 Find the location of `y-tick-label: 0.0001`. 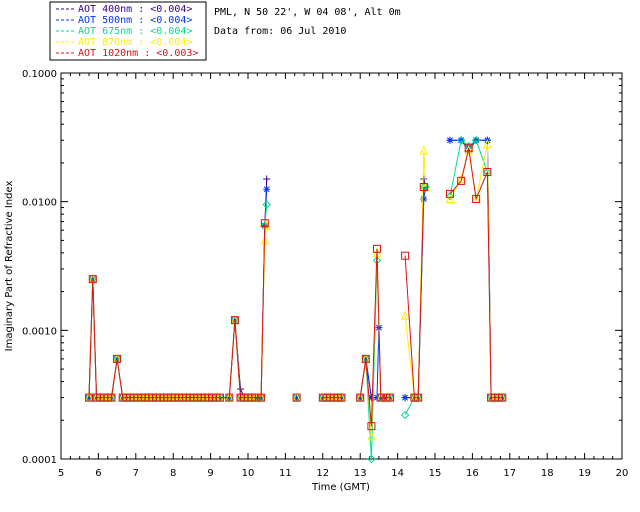

y-tick-label: 0.0001 is located at coordinates (39, 460).